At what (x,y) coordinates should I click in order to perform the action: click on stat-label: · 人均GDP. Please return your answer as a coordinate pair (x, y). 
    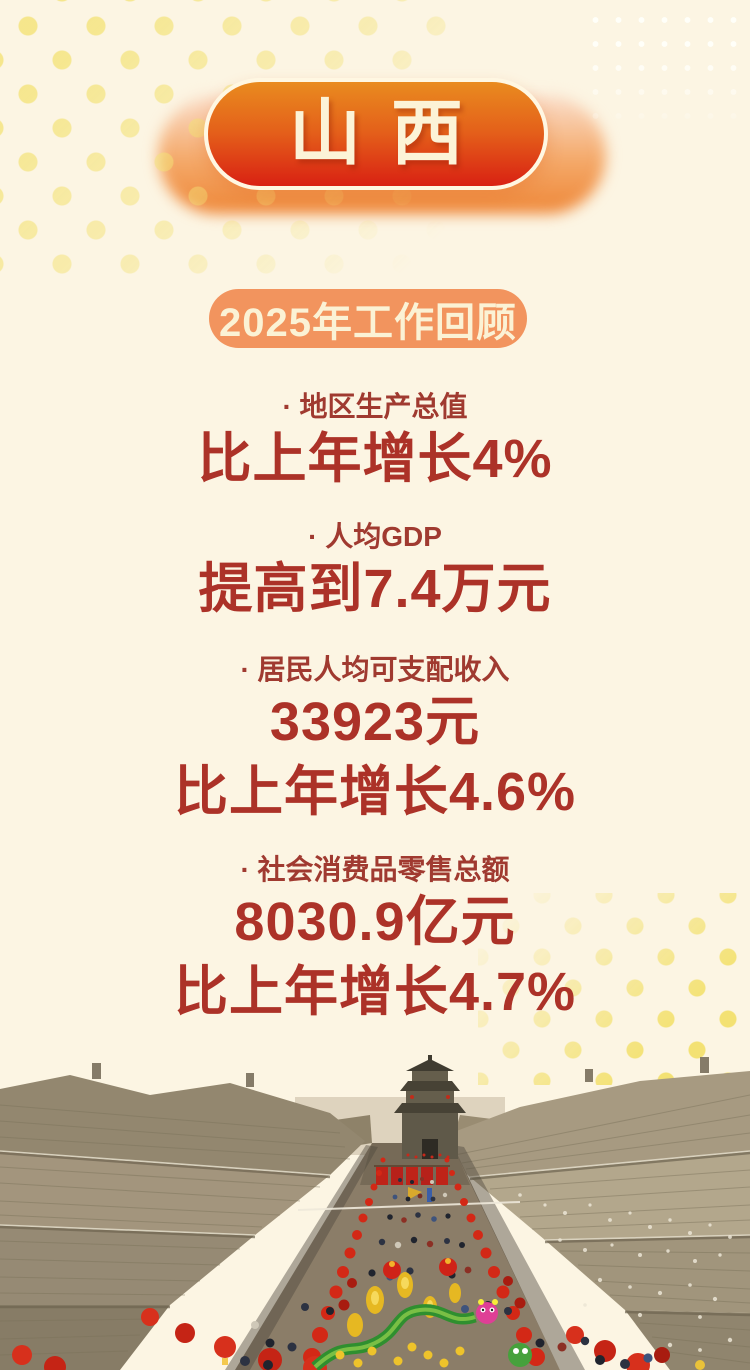
    Looking at the image, I should click on (375, 536).